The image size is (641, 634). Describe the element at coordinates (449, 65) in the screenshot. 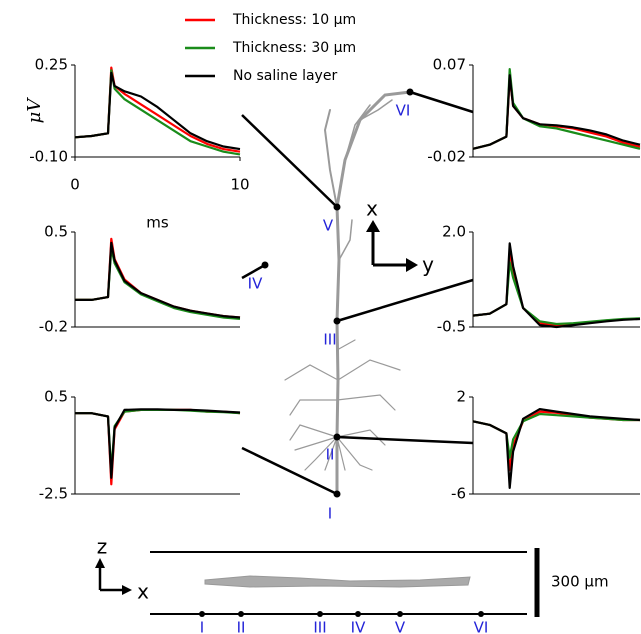

I see `y-tick-label: 0.07` at that location.